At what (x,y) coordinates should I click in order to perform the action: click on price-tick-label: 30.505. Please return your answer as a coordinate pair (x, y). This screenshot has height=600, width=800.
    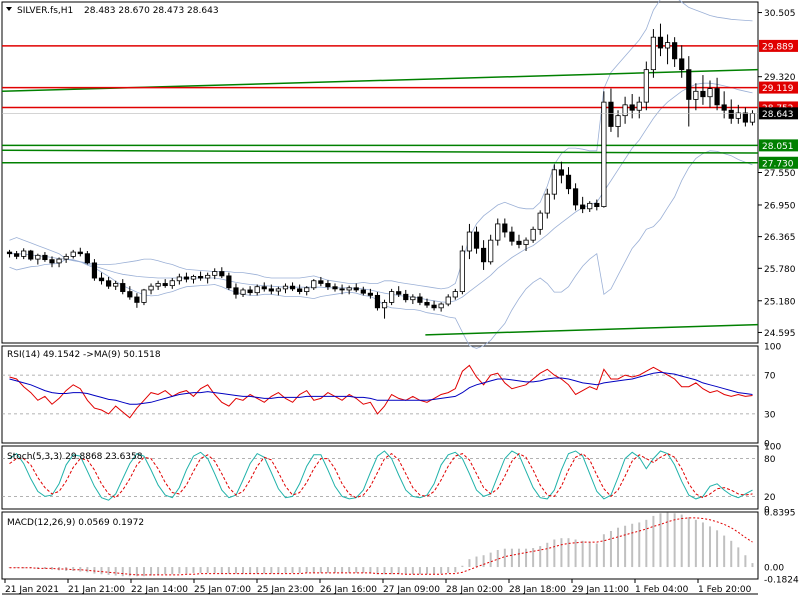
    Looking at the image, I should click on (780, 14).